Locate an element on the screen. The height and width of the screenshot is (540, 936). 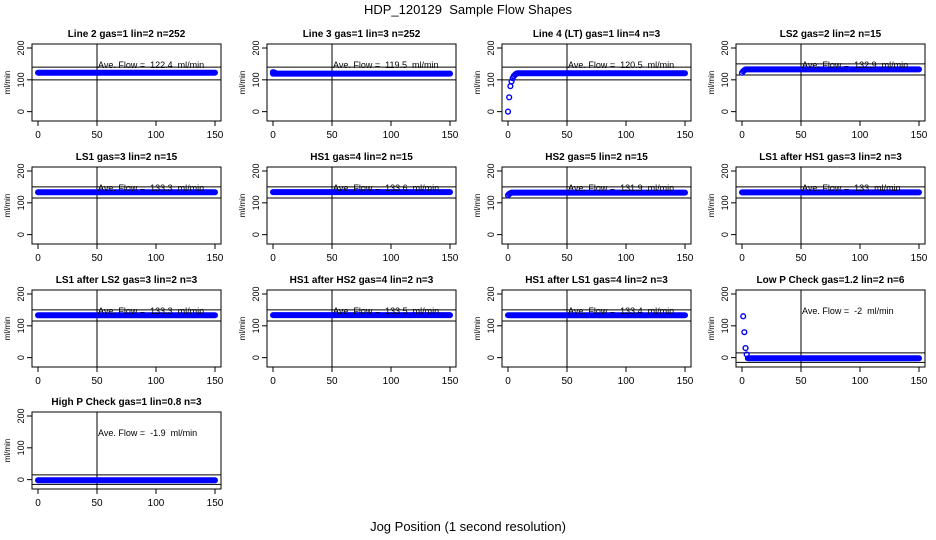
panel-title: LS1 after LS2 gas=3 lin=2 n=3 is located at coordinates (127, 280).